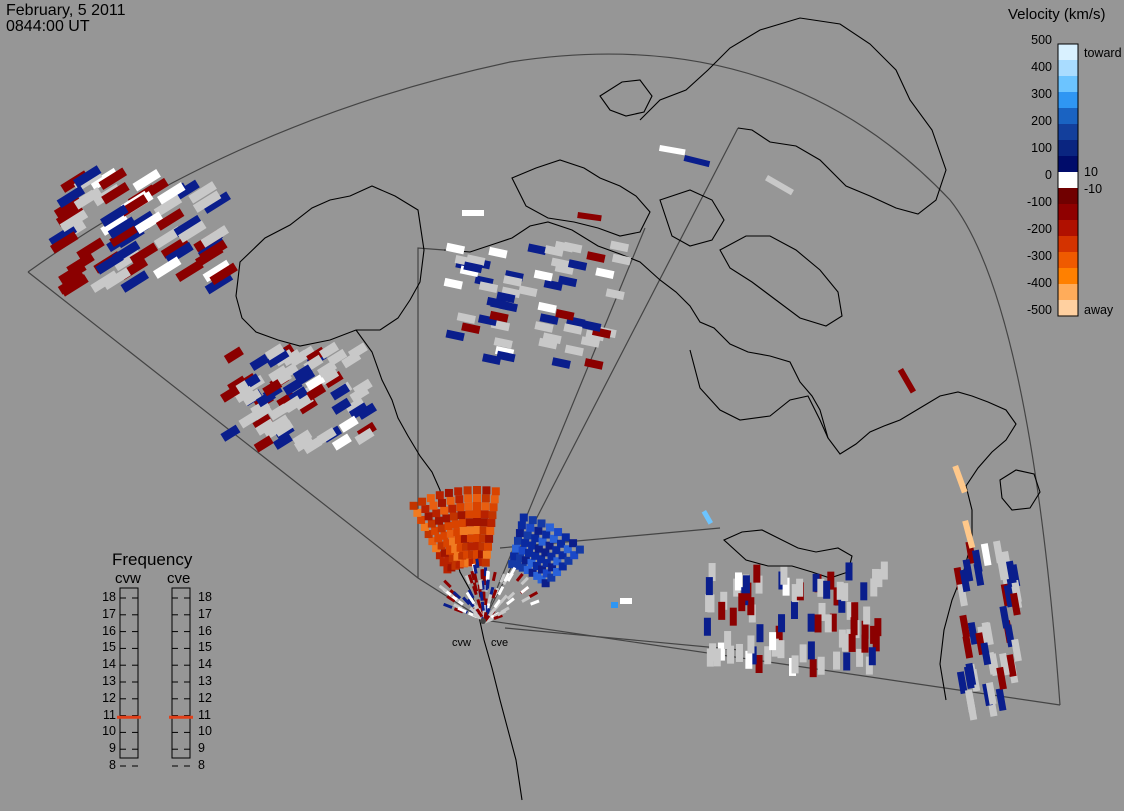  Describe the element at coordinates (201, 748) in the screenshot. I see `frequency-tick-label: 9` at that location.